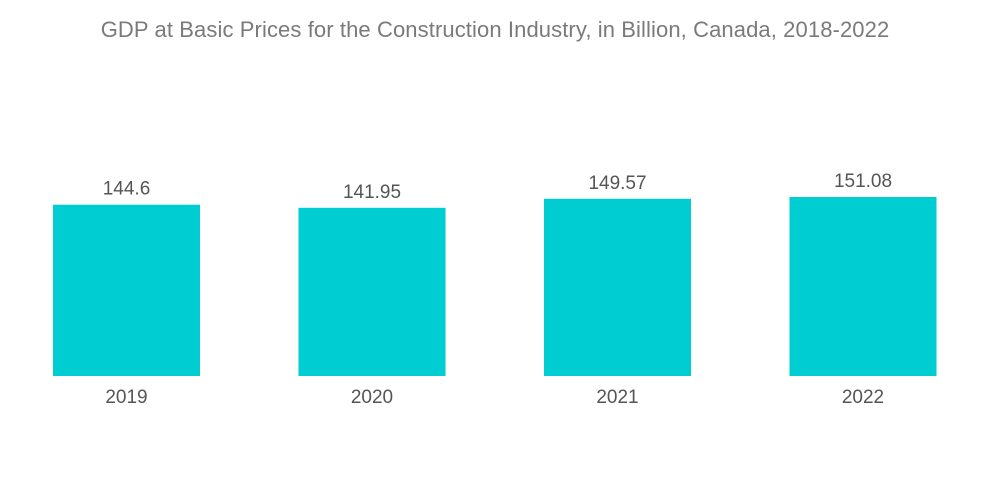 Image resolution: width=1000 pixels, height=504 pixels. Describe the element at coordinates (617, 397) in the screenshot. I see `x-tick-label-2021: 2021` at that location.